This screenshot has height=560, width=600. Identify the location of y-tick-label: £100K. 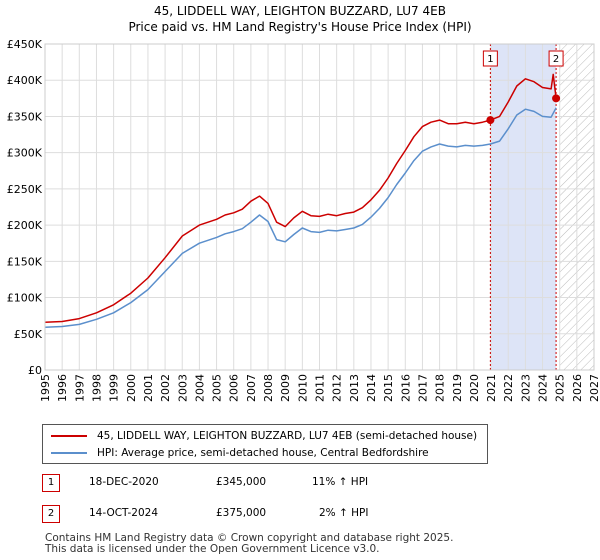
(25, 298).